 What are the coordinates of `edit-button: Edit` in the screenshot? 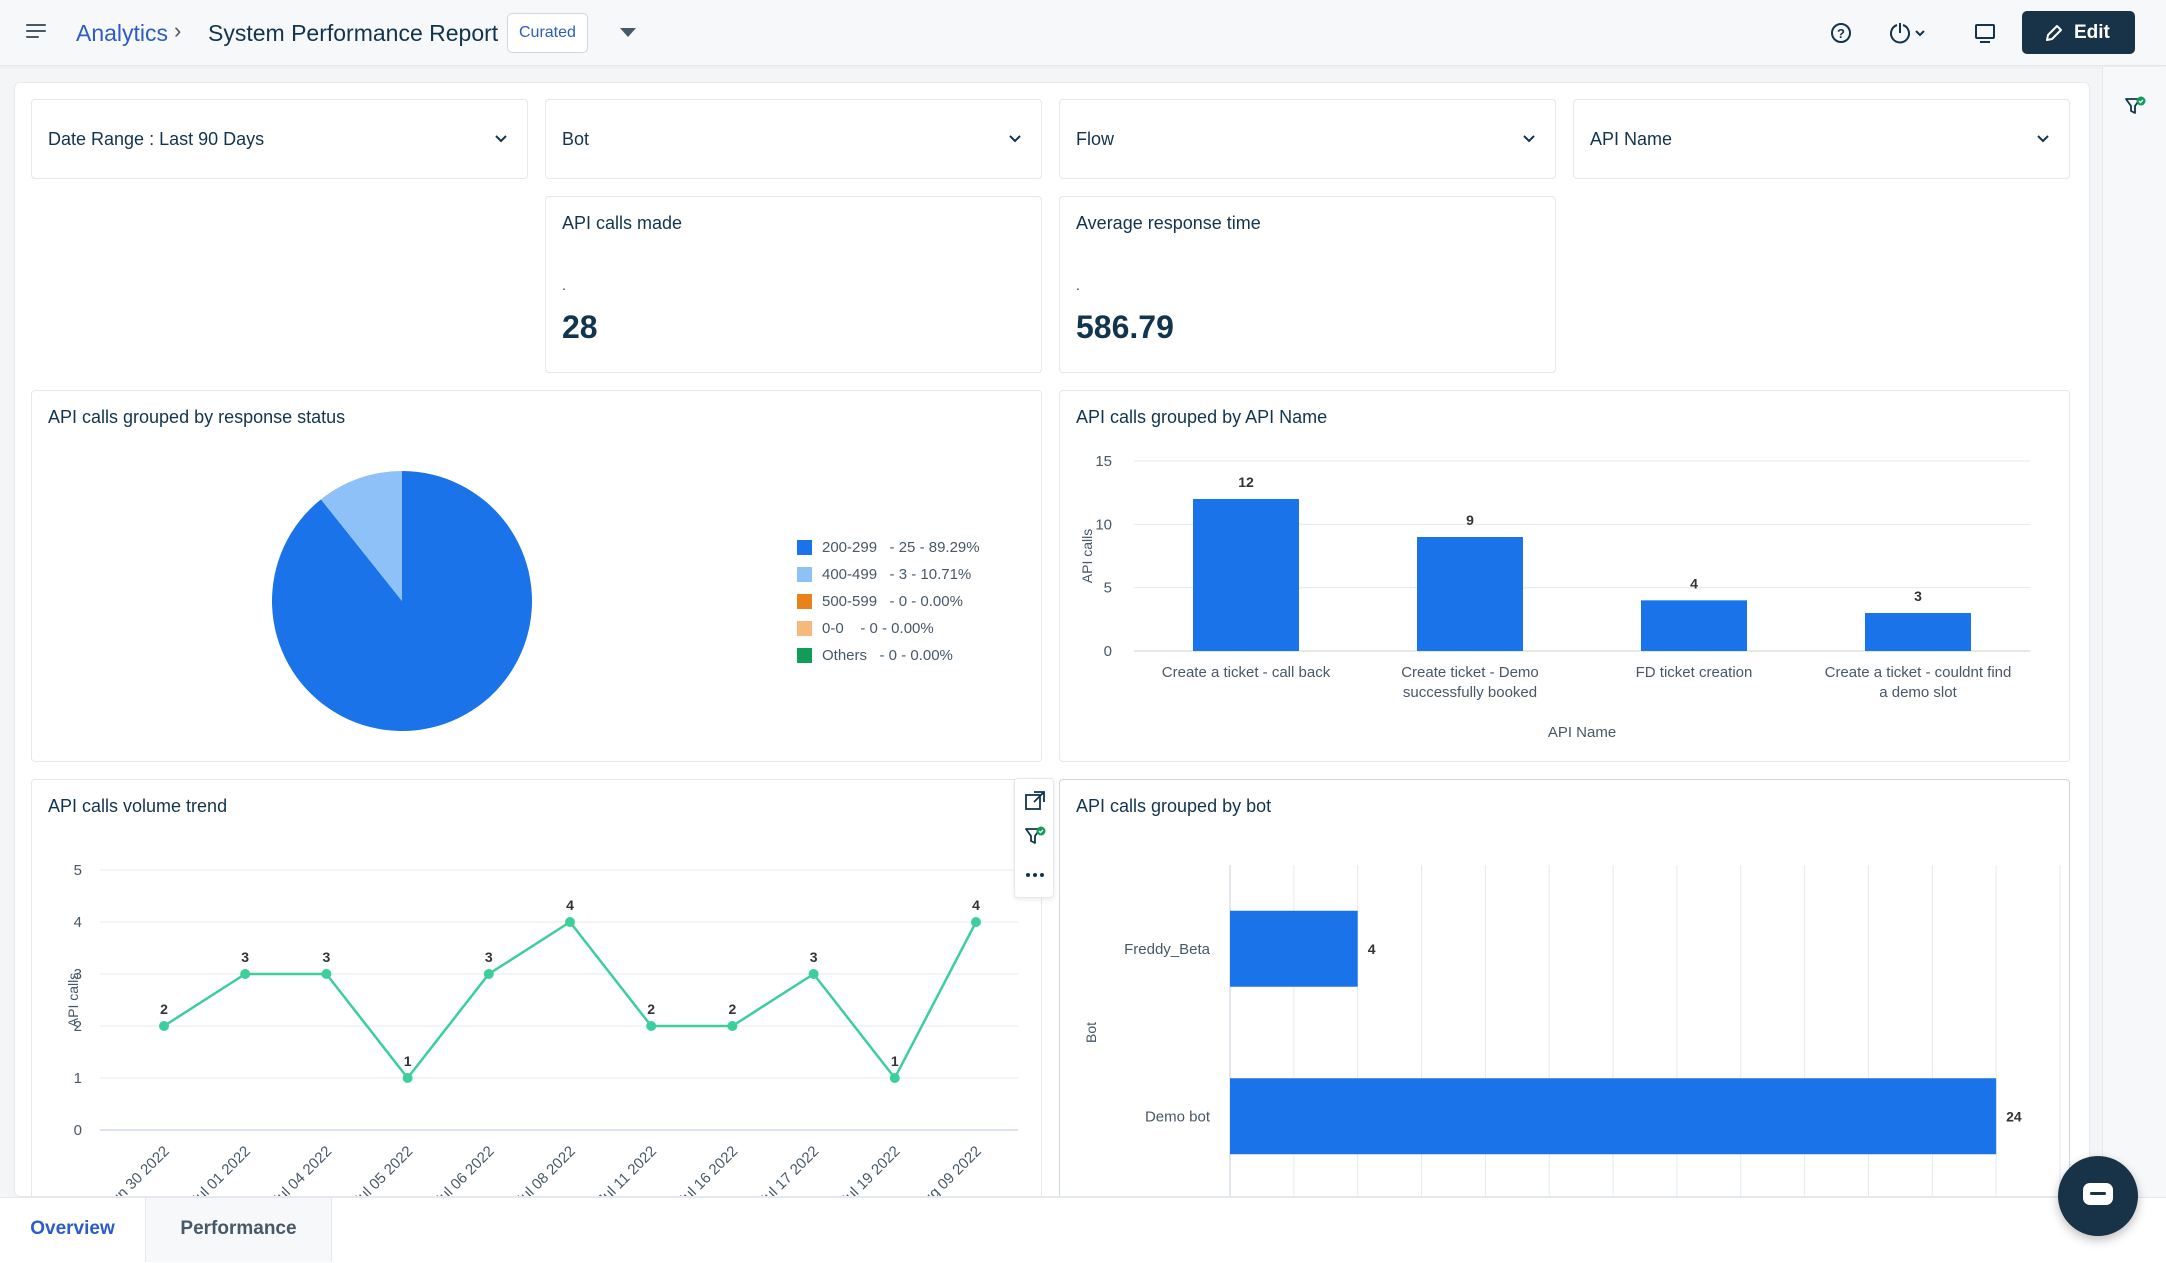 It's located at (2078, 32).